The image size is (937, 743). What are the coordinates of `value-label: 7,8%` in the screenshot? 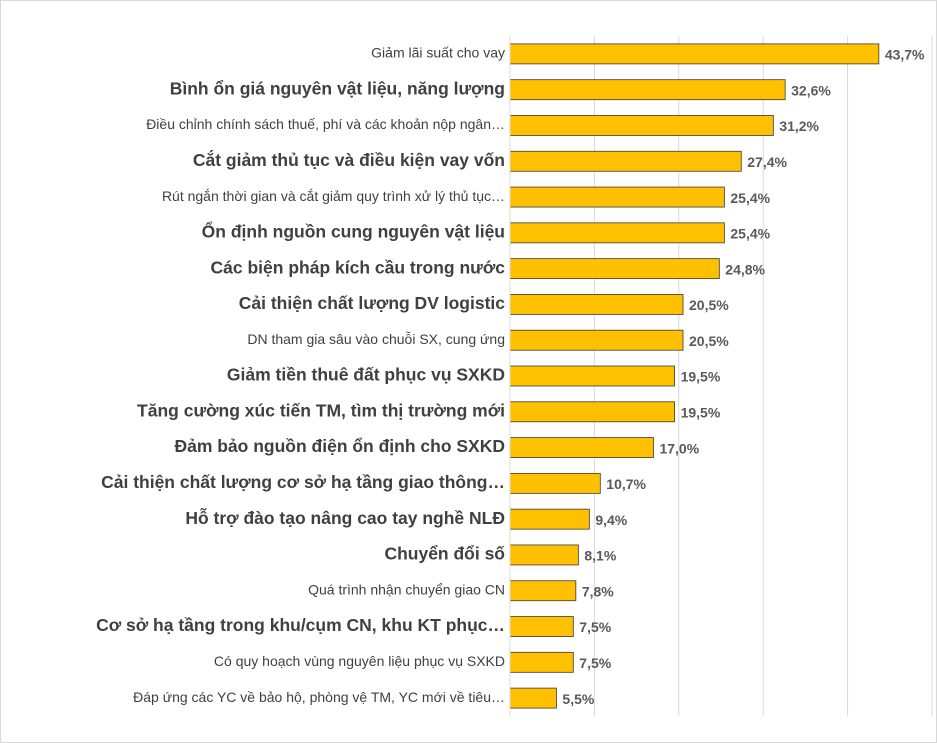 It's located at (598, 591).